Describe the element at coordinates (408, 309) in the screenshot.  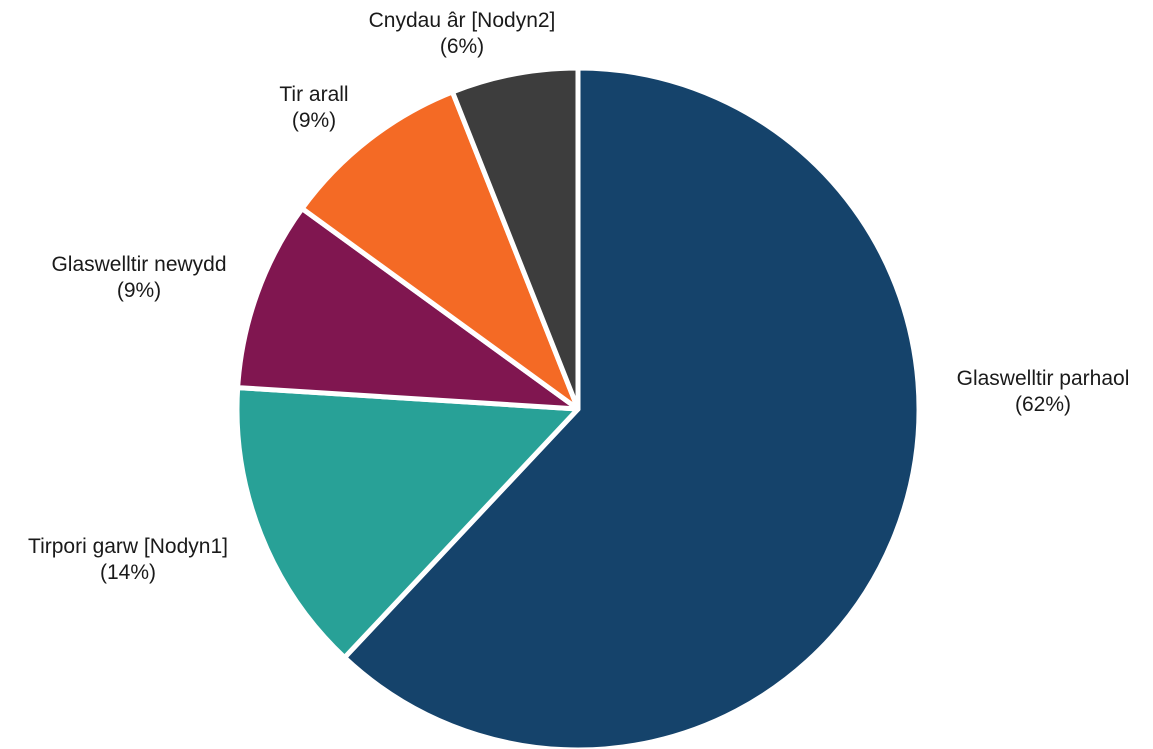
I see `pie-slice-glaswelltir-newydd` at that location.